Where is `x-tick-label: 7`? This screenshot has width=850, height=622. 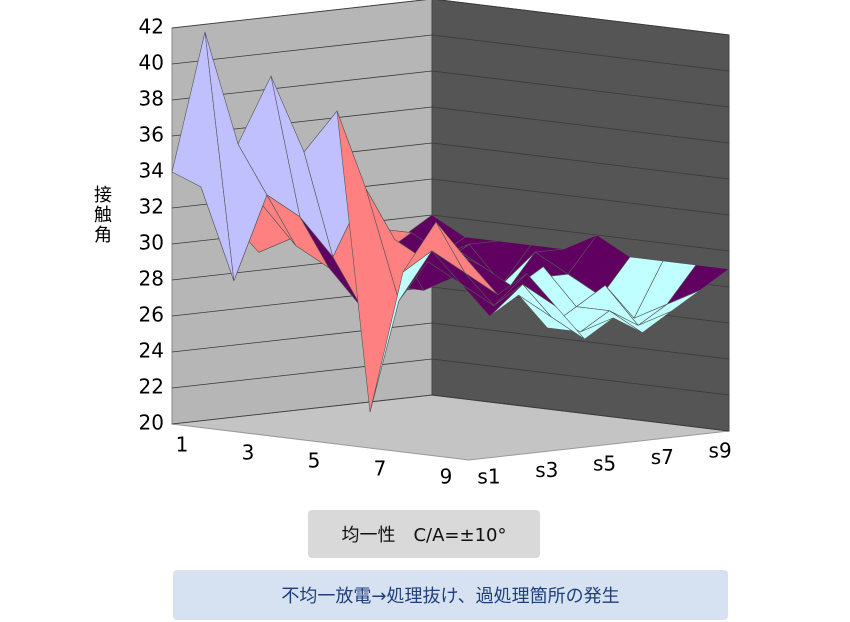 x-tick-label: 7 is located at coordinates (380, 469).